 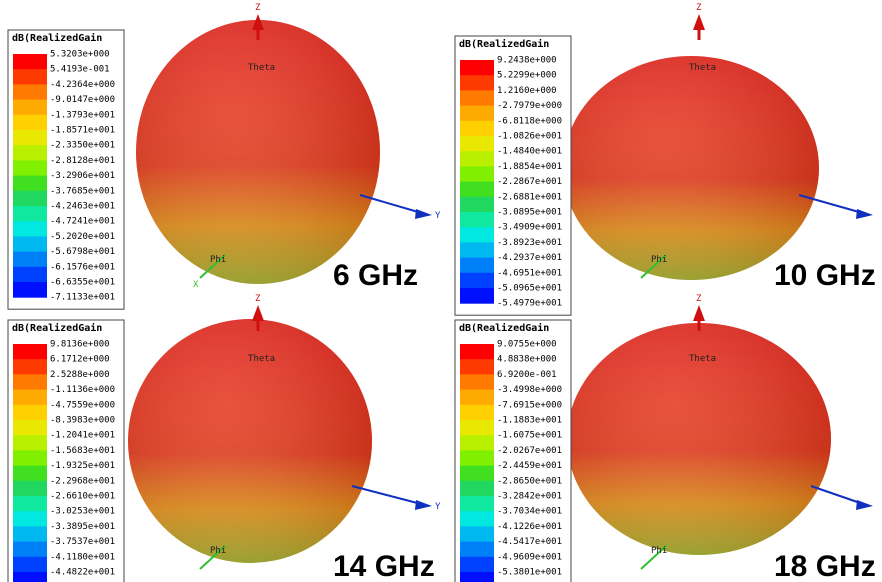 What do you see at coordinates (82, 161) in the screenshot?
I see `legend-value: -2.8128e+001` at bounding box center [82, 161].